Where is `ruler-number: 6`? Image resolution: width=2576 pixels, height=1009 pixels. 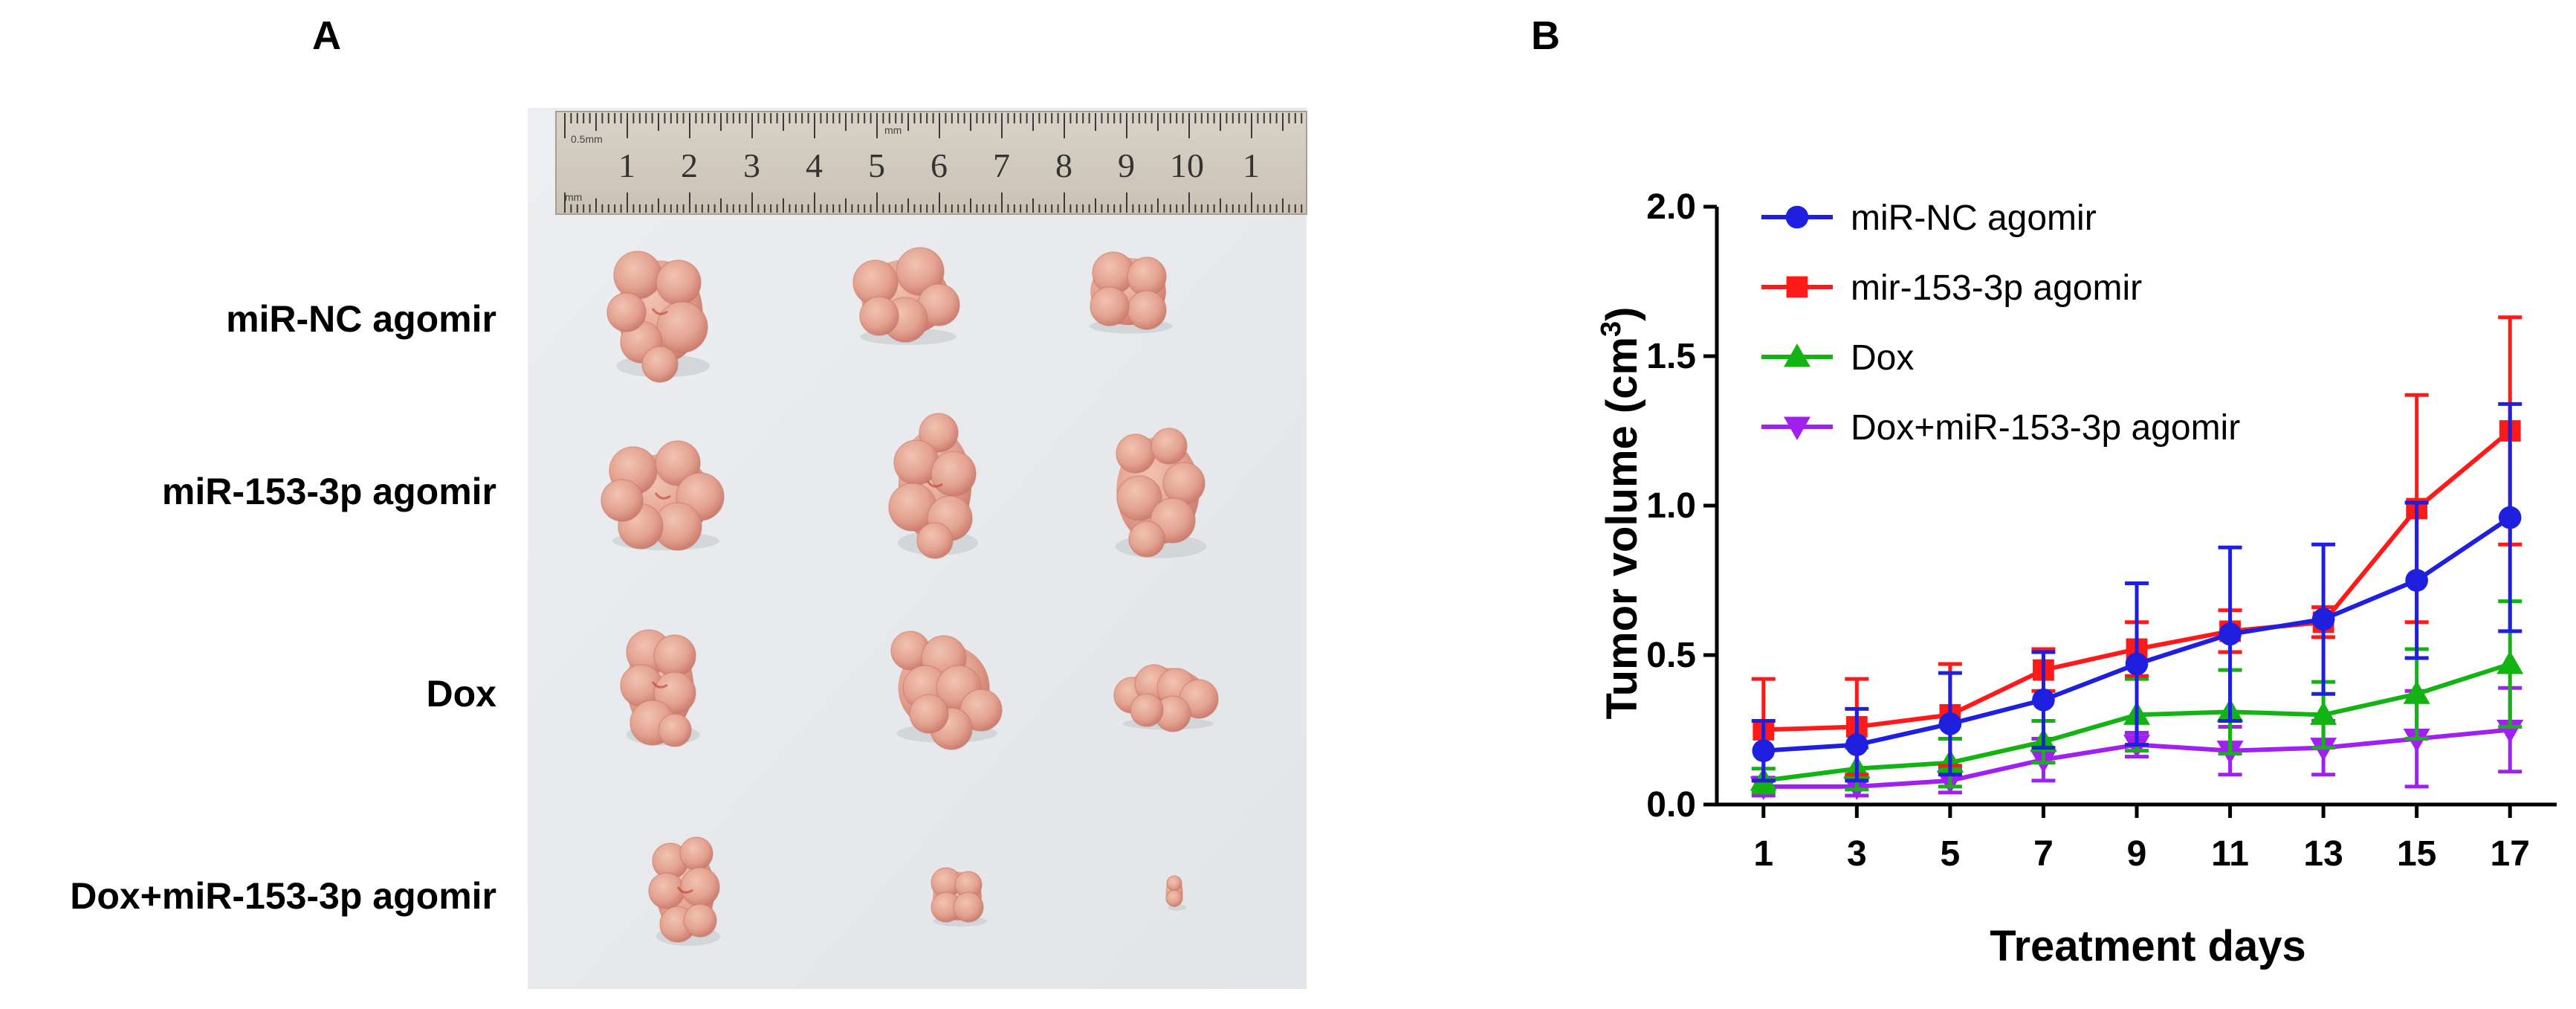
ruler-number: 6 is located at coordinates (939, 165).